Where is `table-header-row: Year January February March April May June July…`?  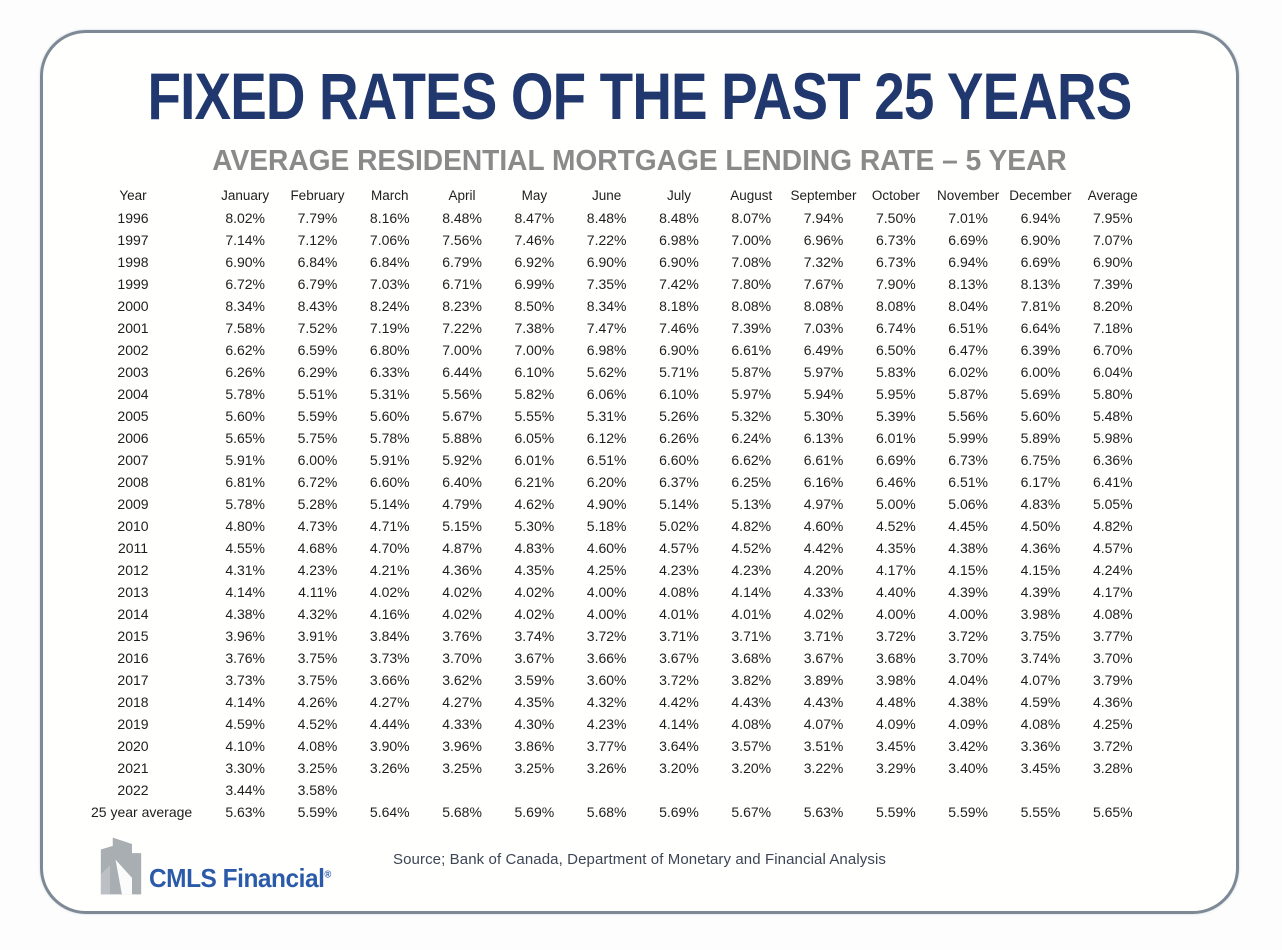
table-header-row: Year January February March April May June July… is located at coordinates (620, 196).